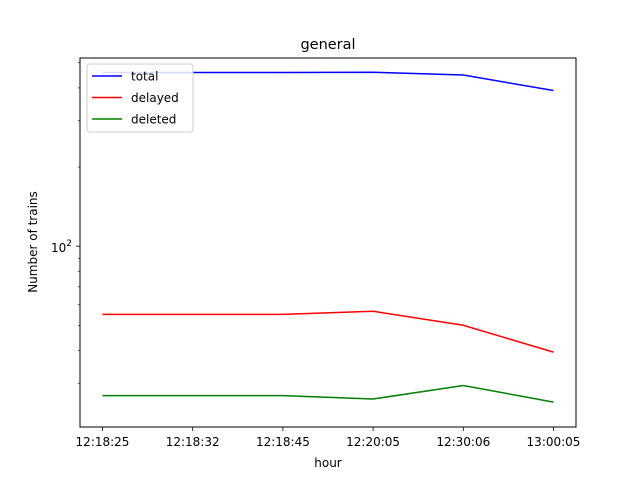  I want to click on x-tick-label: 12:18:32, so click(193, 442).